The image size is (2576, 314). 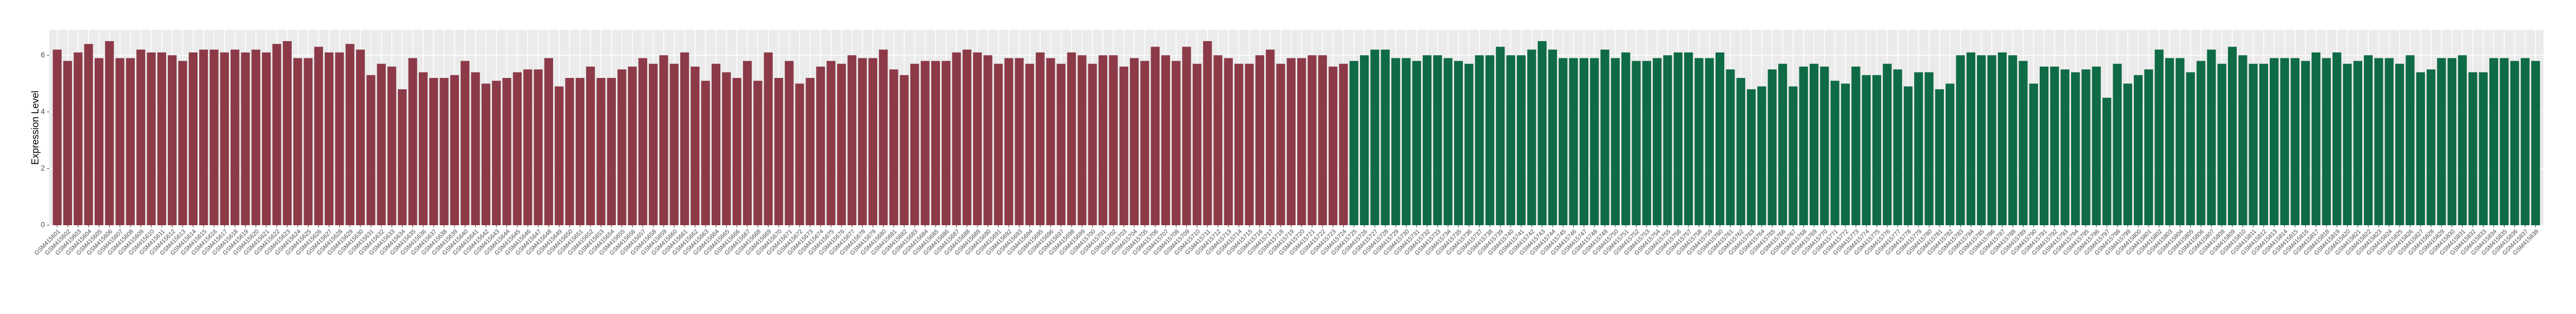 What do you see at coordinates (43, 167) in the screenshot?
I see `y-tick-label: 2` at bounding box center [43, 167].